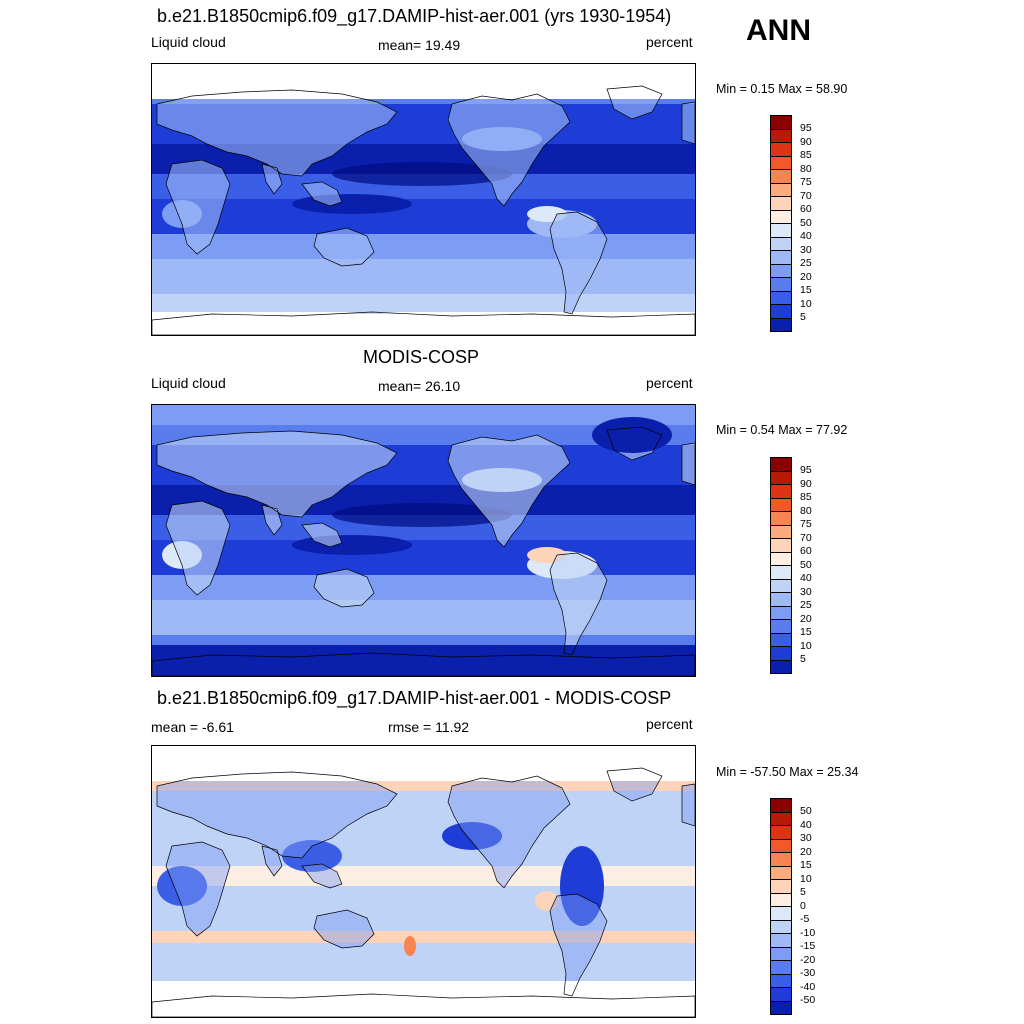  I want to click on mean-label: mean= 26.10, so click(419, 386).